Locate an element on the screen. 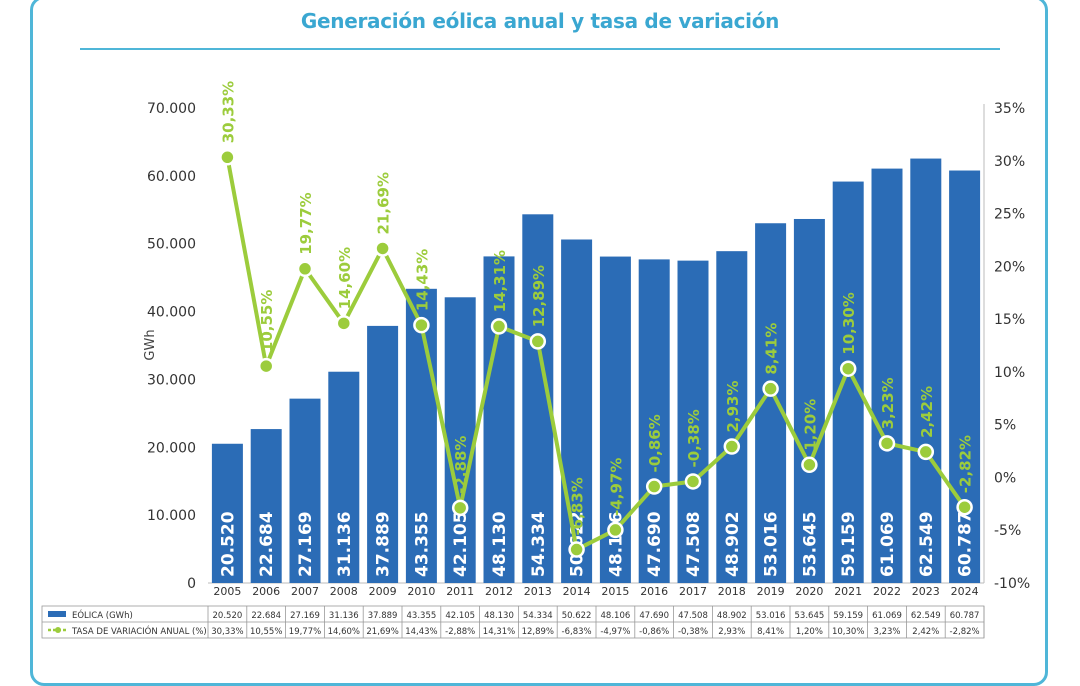 Image resolution: width=1080 pixels, height=686 pixels. bar-value-label: 42.105 is located at coordinates (461, 544).